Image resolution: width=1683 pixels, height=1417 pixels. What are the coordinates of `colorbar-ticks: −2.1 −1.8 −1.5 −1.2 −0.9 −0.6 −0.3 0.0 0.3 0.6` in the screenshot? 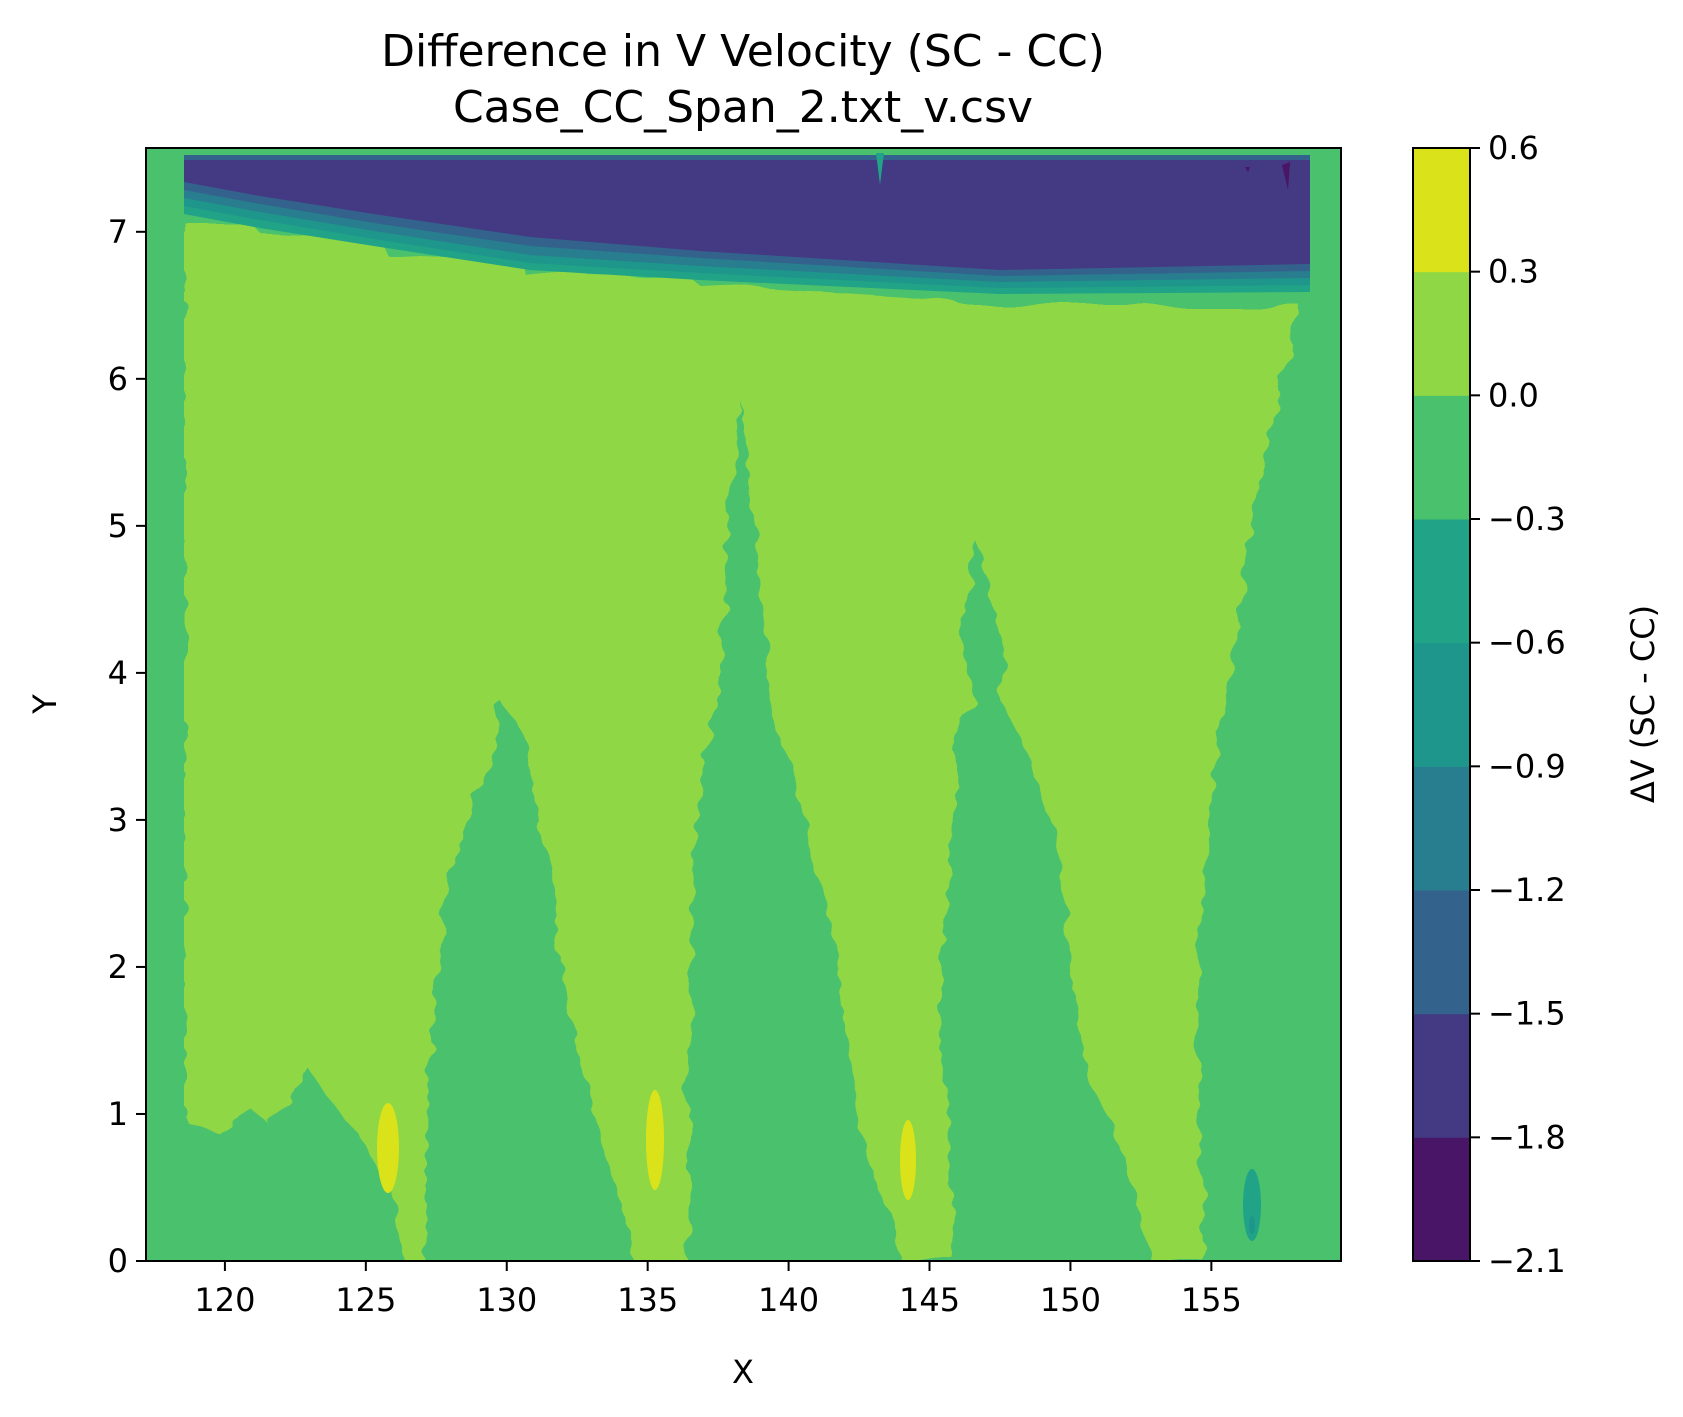 It's located at (1518, 704).